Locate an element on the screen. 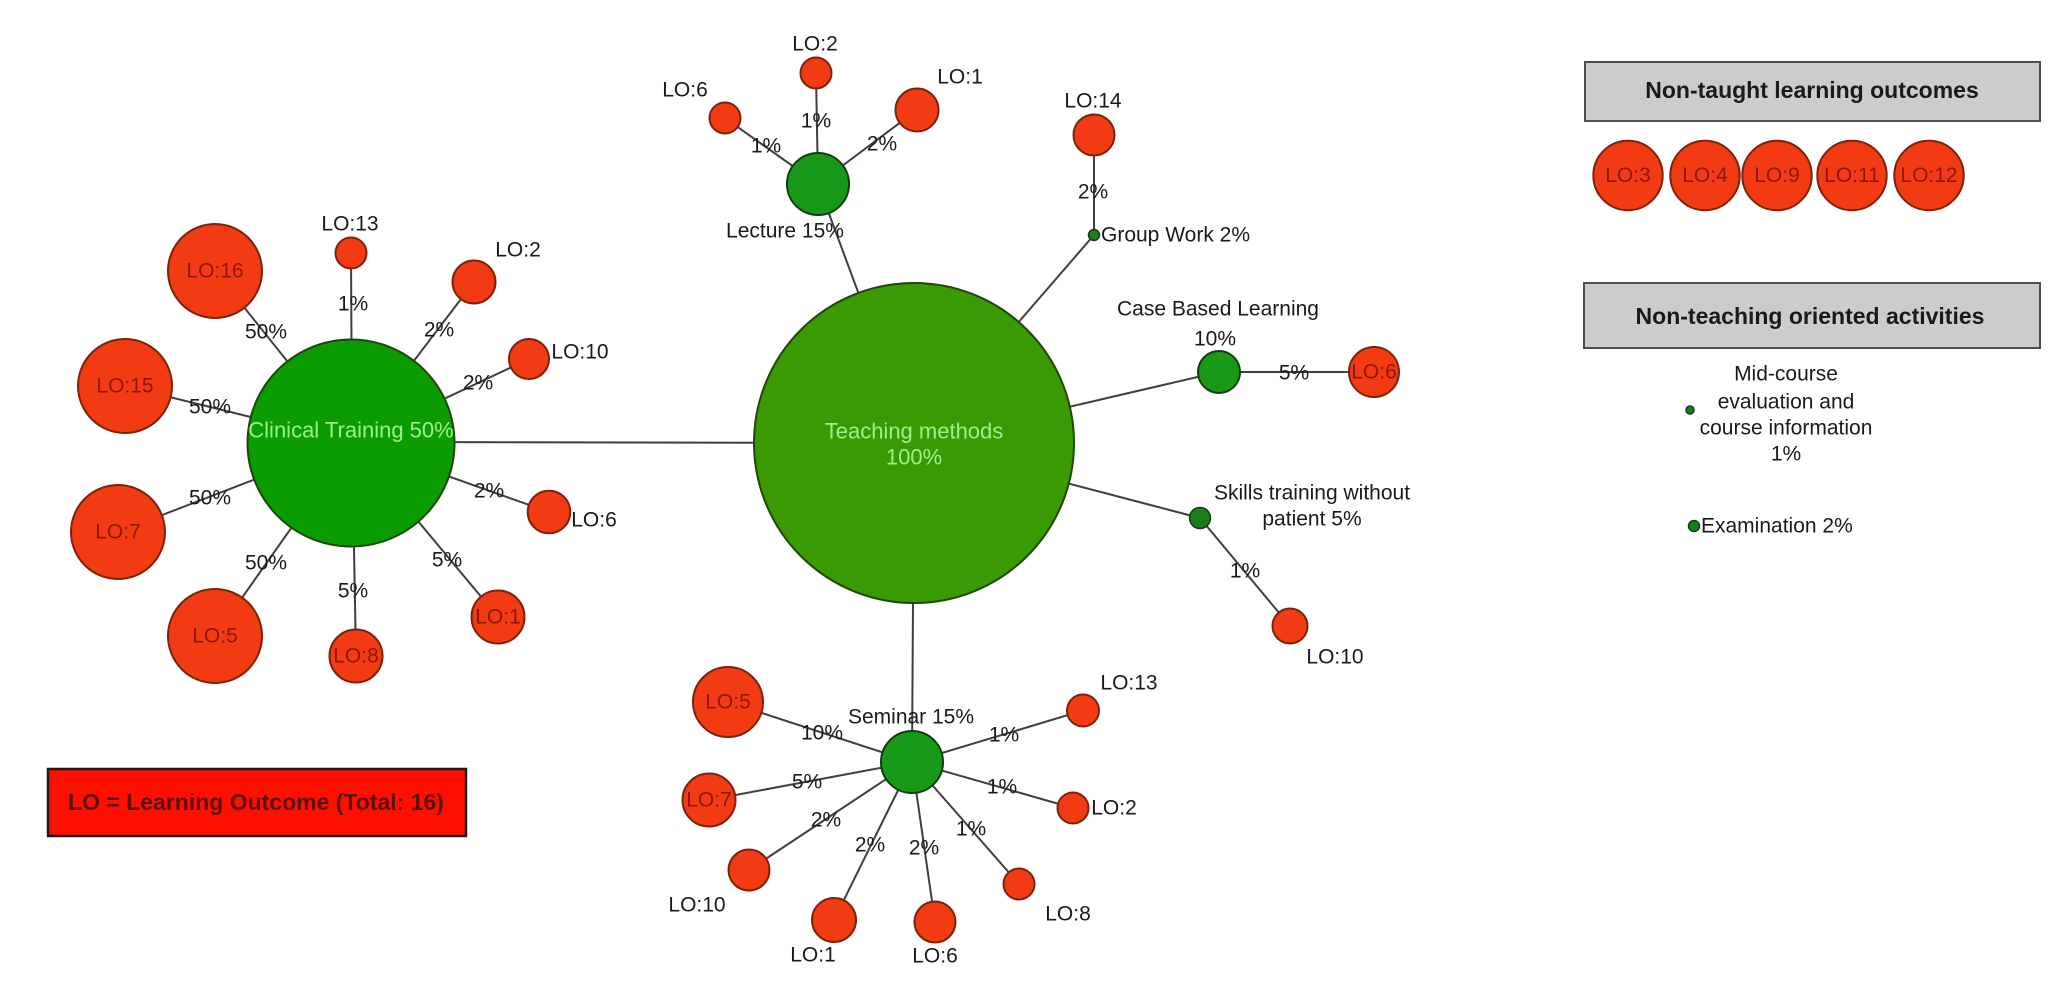  svg-text: Lecture 15% is located at coordinates (785, 231).